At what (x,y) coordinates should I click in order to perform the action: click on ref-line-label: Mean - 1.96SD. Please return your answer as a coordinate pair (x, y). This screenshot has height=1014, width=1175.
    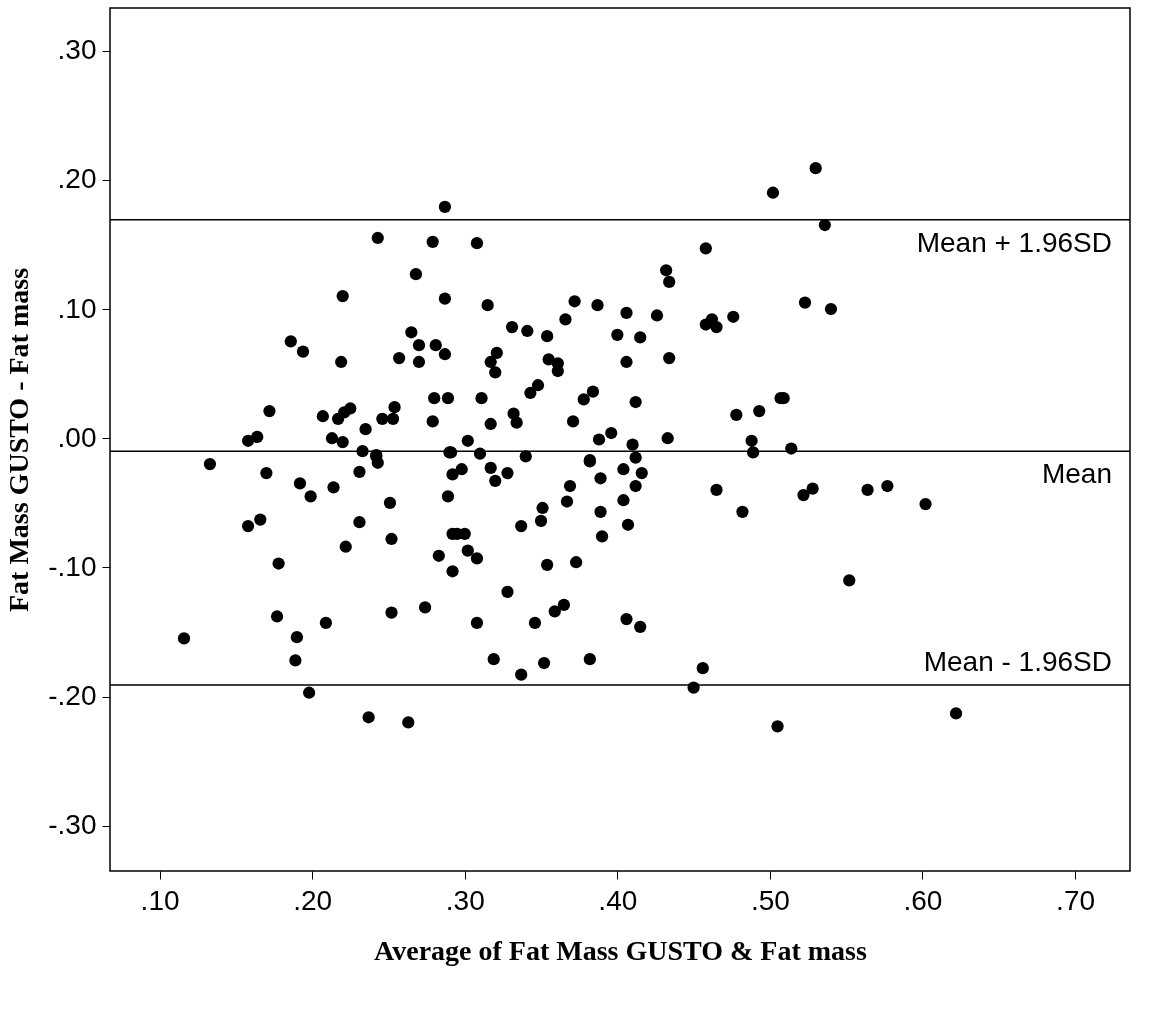
    Looking at the image, I should click on (1017, 661).